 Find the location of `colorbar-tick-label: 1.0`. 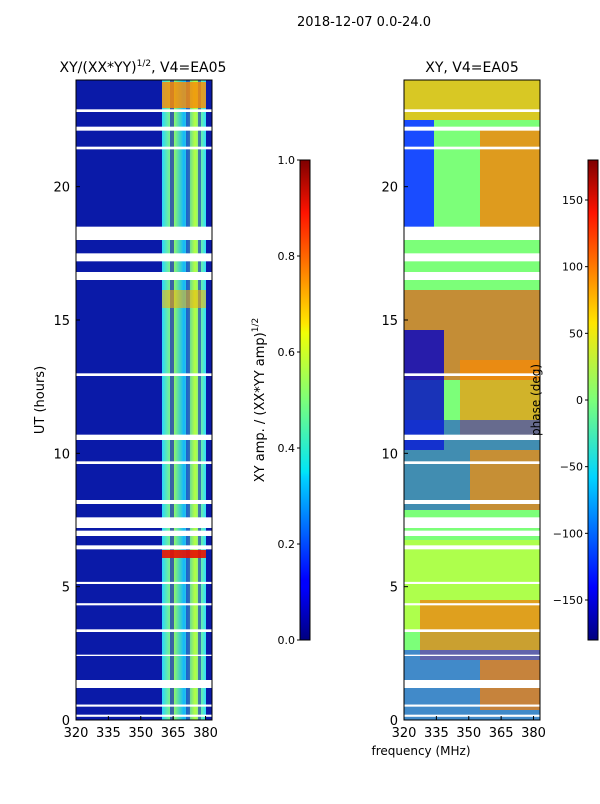

colorbar-tick-label: 1.0 is located at coordinates (287, 160).